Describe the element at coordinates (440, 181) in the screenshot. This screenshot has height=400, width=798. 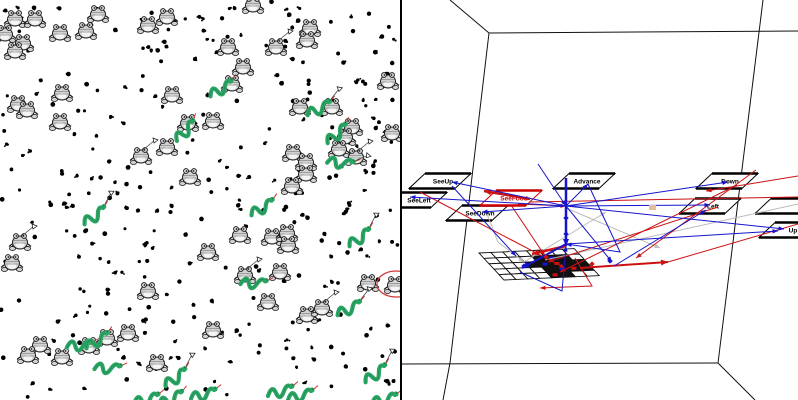
I see `node-plate-seeup: SeeUp` at that location.